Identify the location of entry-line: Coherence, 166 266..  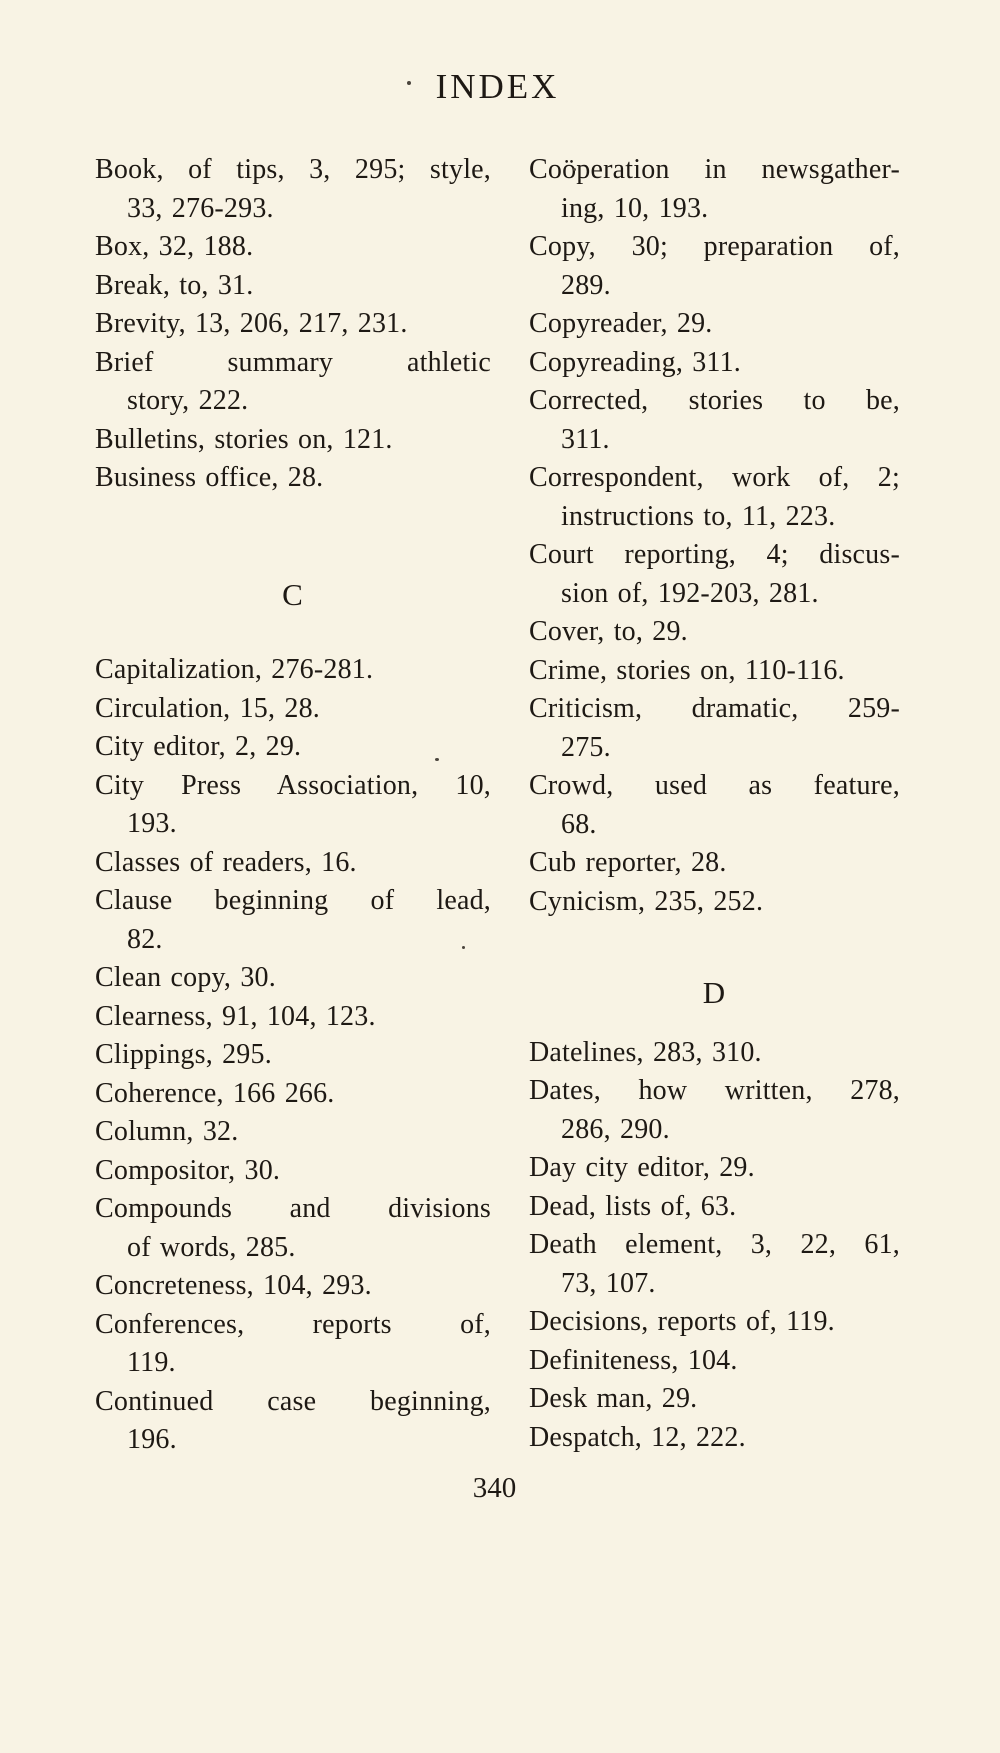
(215, 1093).